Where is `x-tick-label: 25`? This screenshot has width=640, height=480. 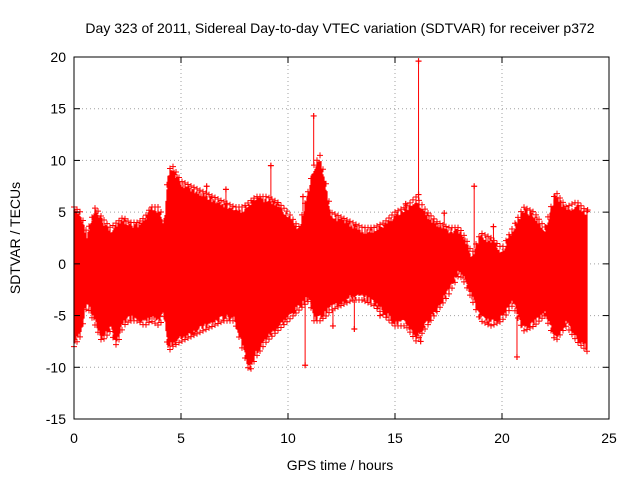
x-tick-label: 25 is located at coordinates (609, 438).